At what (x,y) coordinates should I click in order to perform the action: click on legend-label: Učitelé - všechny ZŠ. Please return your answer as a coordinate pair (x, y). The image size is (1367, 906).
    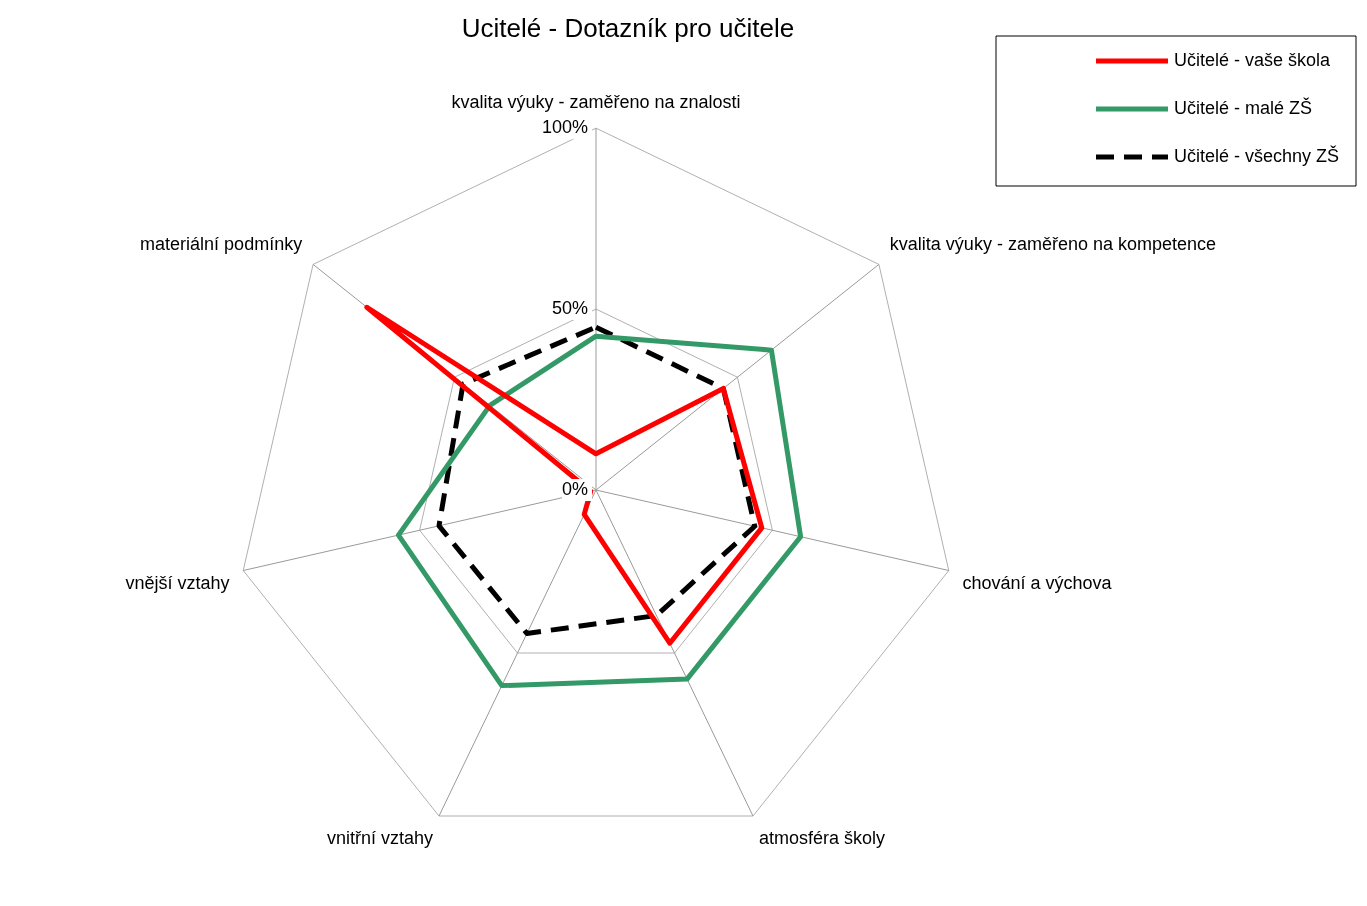
    Looking at the image, I should click on (1257, 155).